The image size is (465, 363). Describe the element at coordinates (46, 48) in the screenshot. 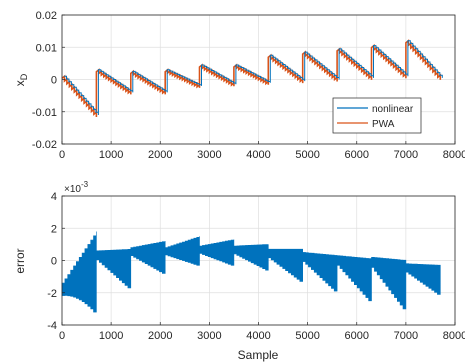

I see `y-tick-label: 0.01` at that location.